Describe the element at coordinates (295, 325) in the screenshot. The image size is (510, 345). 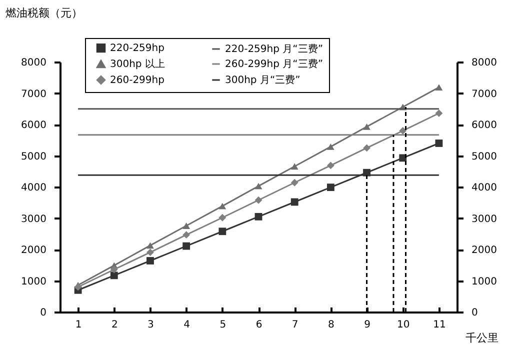
I see `x-tick-label: 7` at that location.